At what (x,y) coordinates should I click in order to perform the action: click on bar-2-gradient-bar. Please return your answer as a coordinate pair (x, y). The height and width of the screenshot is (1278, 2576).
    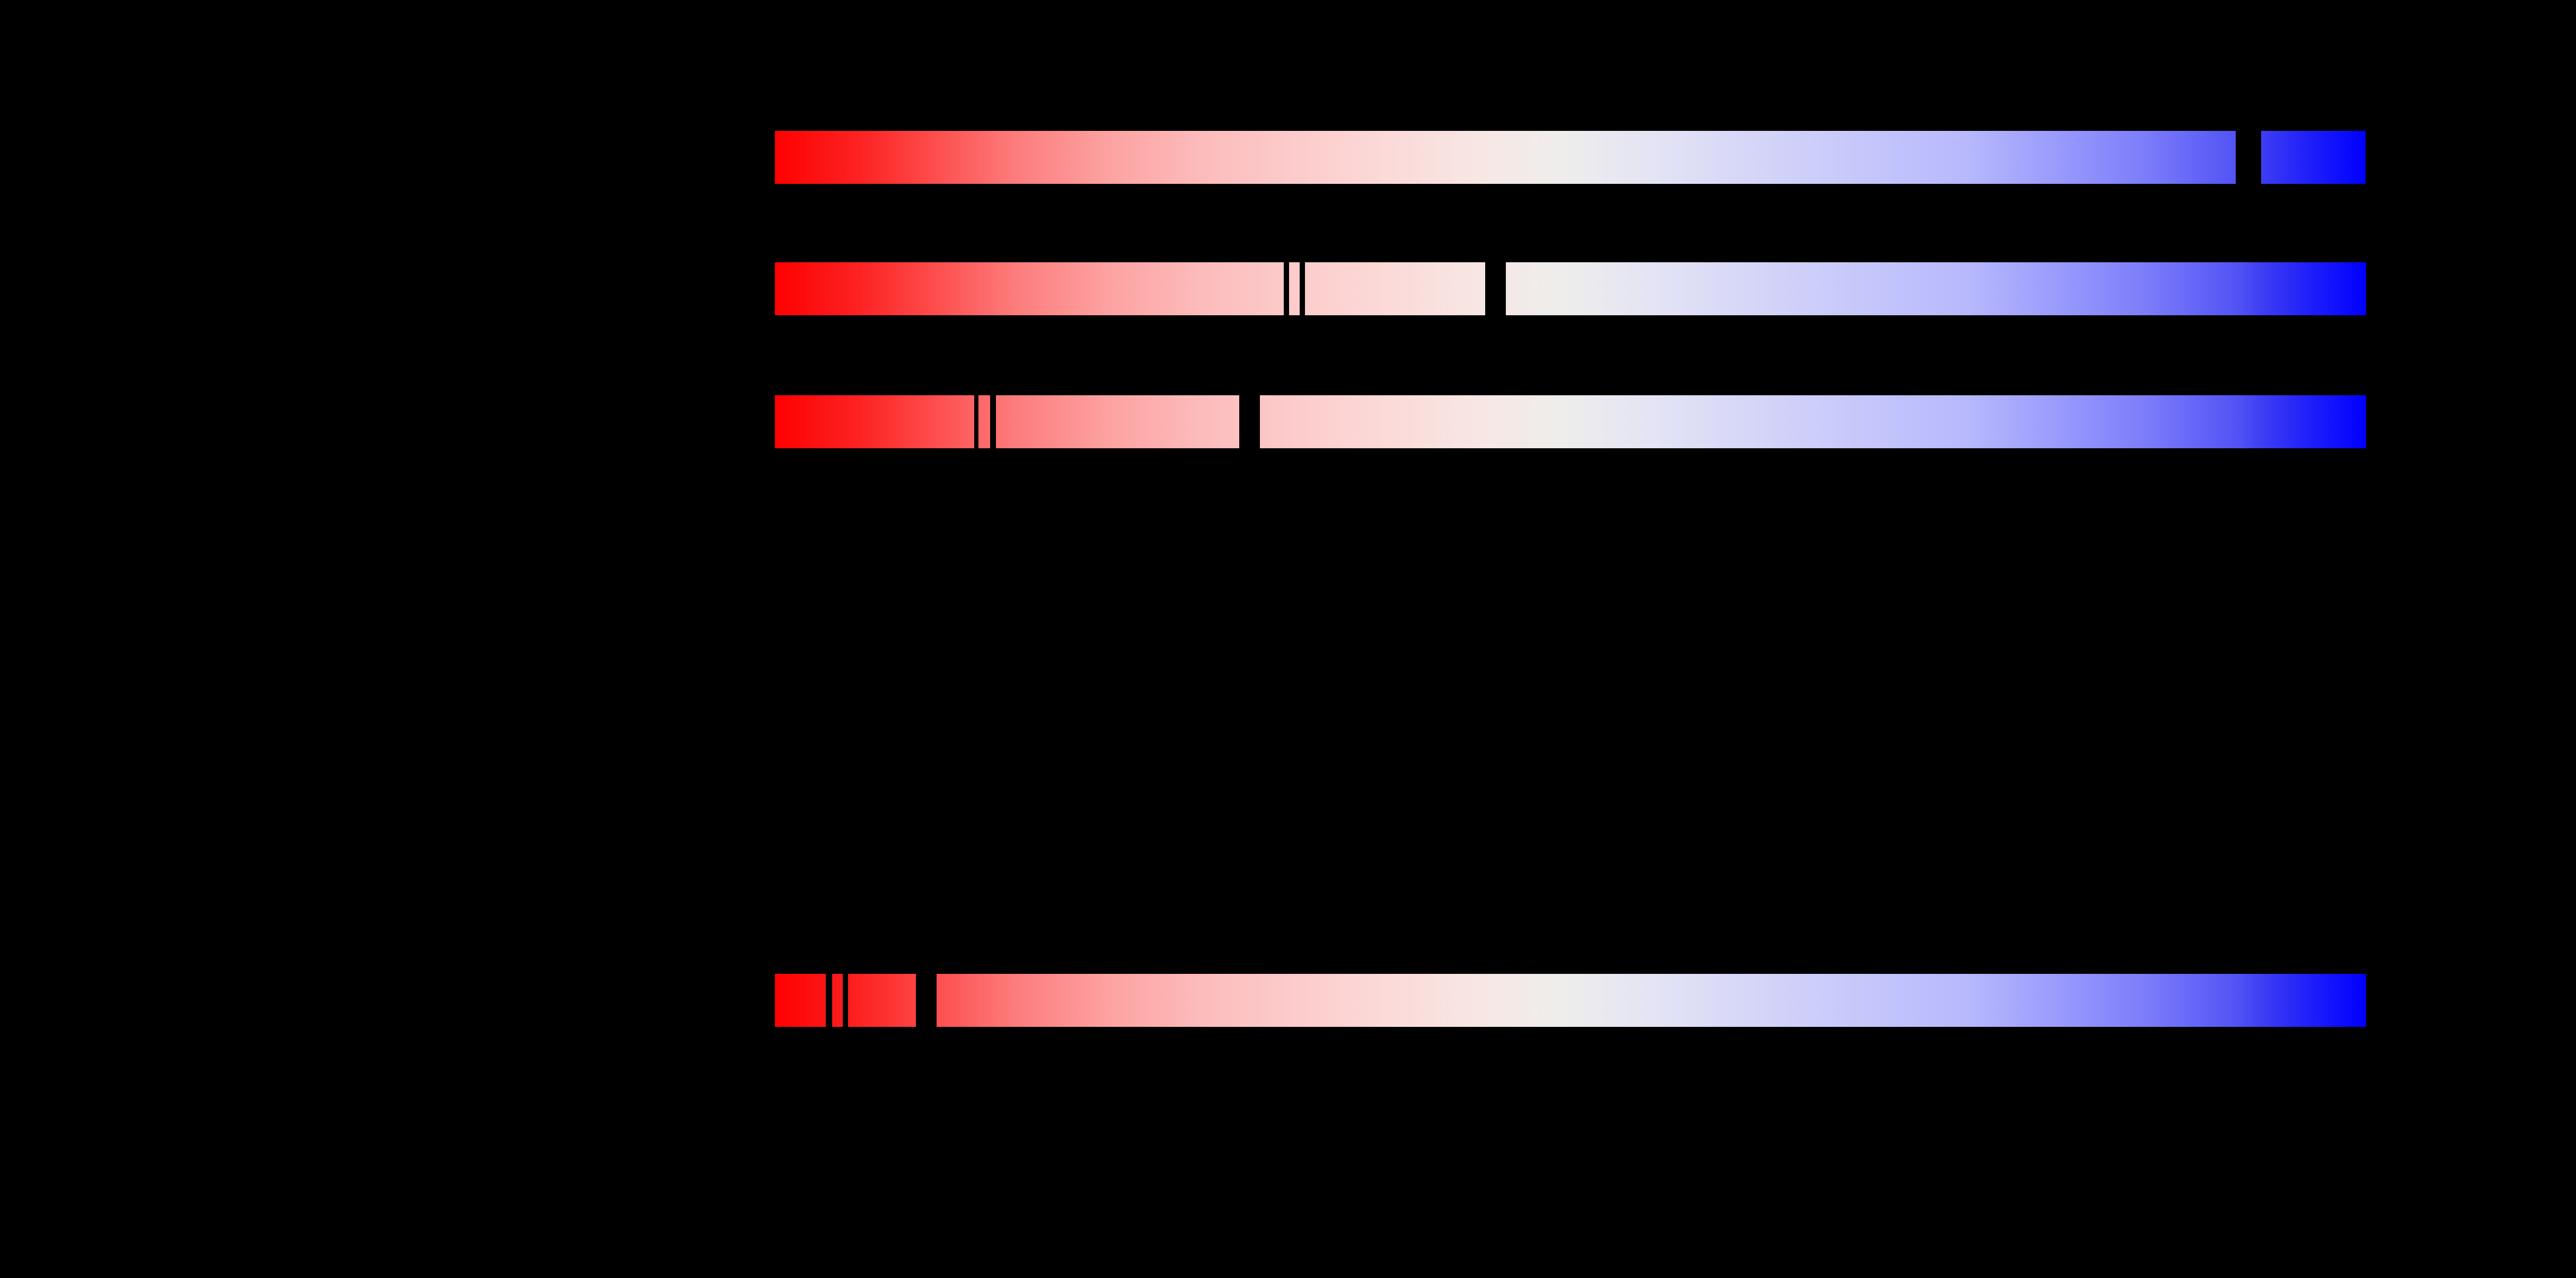
    Looking at the image, I should click on (1570, 288).